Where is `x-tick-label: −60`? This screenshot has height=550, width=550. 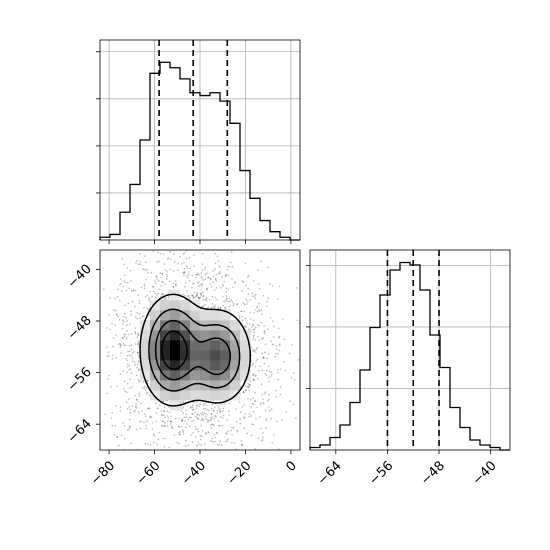 x-tick-label: −60 is located at coordinates (149, 473).